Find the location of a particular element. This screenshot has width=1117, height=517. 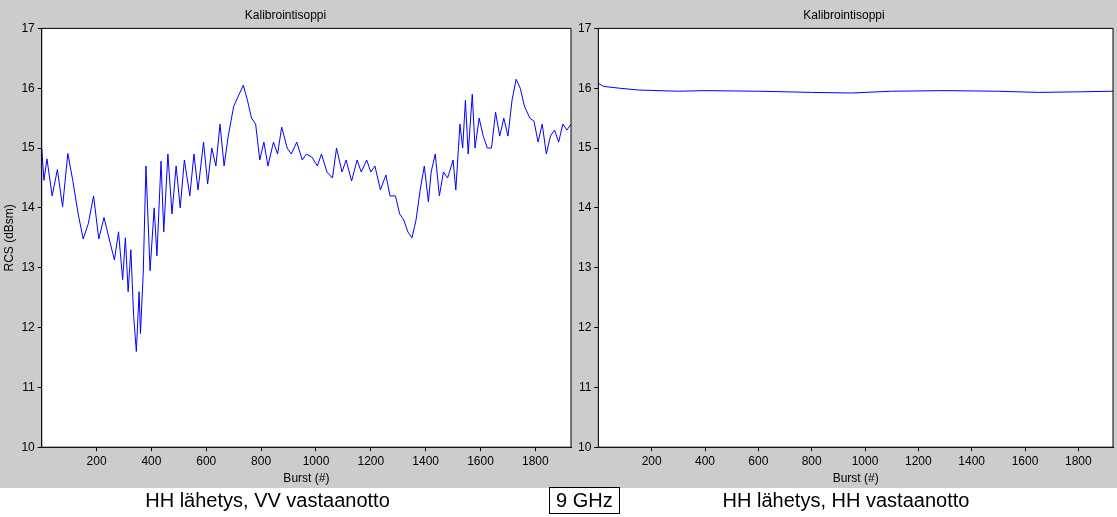

y-axis-title: RCS (dBsm) is located at coordinates (8, 238).